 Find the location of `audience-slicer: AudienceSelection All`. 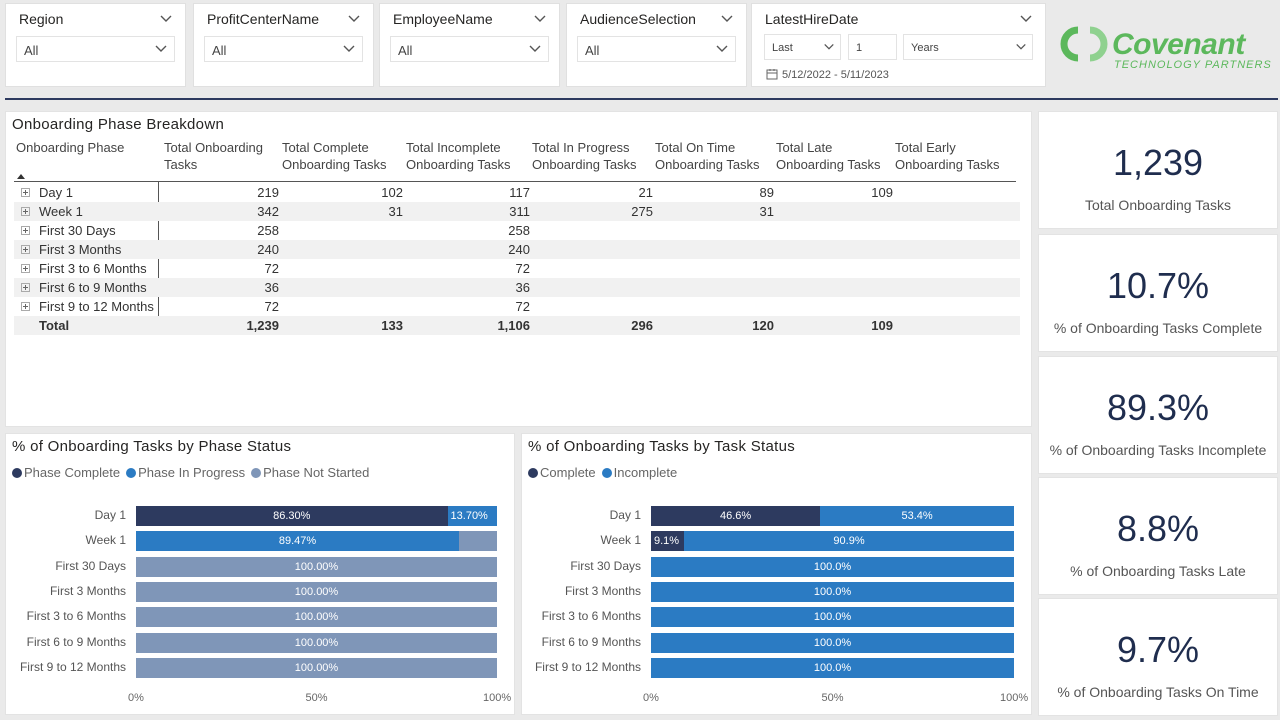

audience-slicer: AudienceSelection All is located at coordinates (656, 45).